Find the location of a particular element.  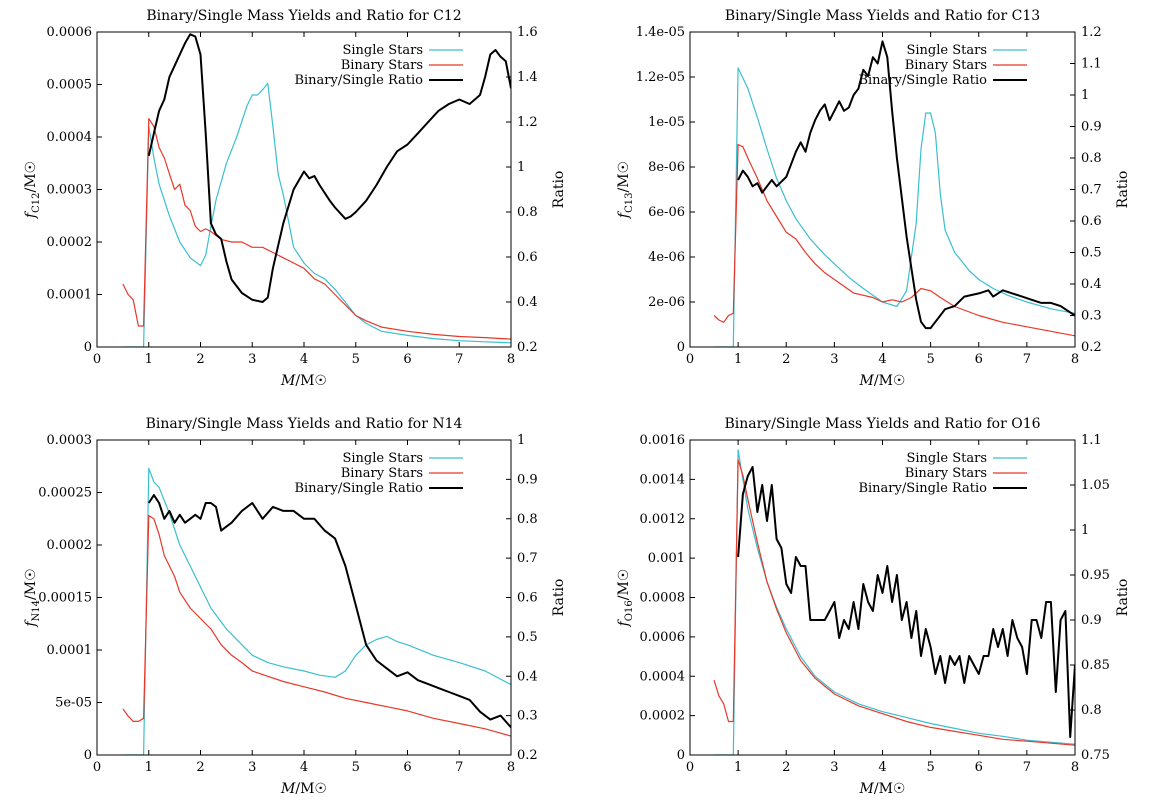

y-tick-label: 0.0014 is located at coordinates (663, 479).